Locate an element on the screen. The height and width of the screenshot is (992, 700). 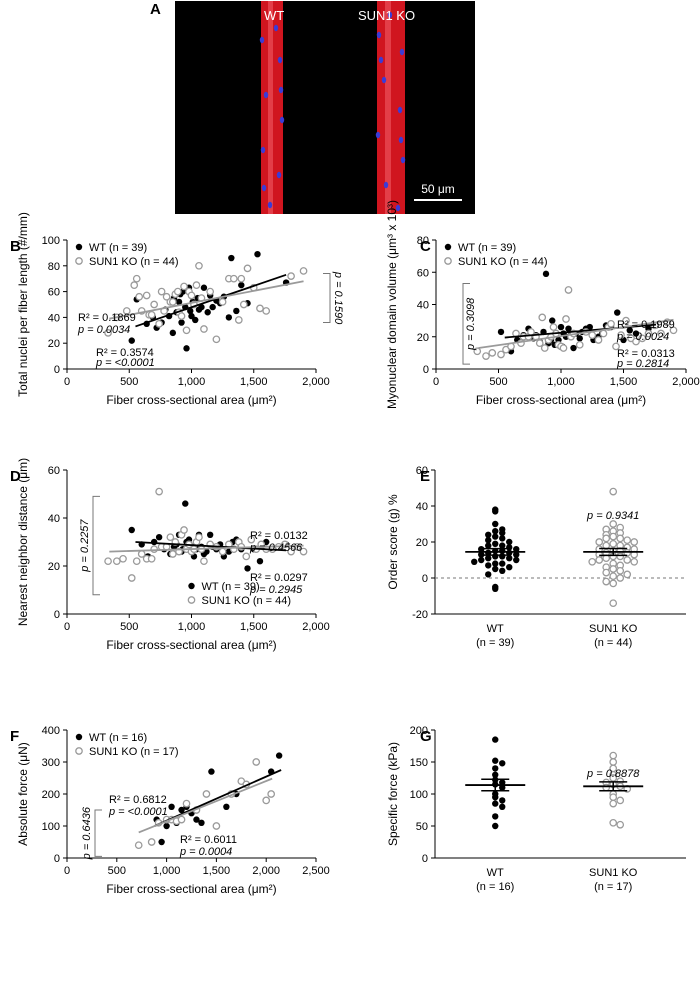
y-tick-label-1: 20 is located at coordinates (54, 344).